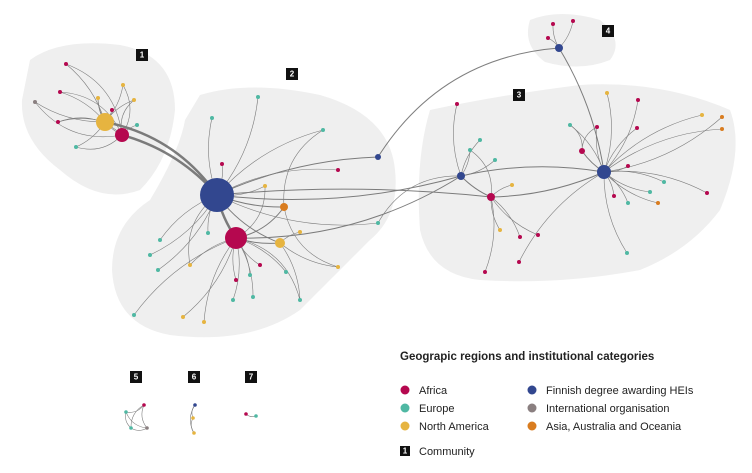 The height and width of the screenshot is (473, 752). I want to click on community-label: 2, so click(292, 74).